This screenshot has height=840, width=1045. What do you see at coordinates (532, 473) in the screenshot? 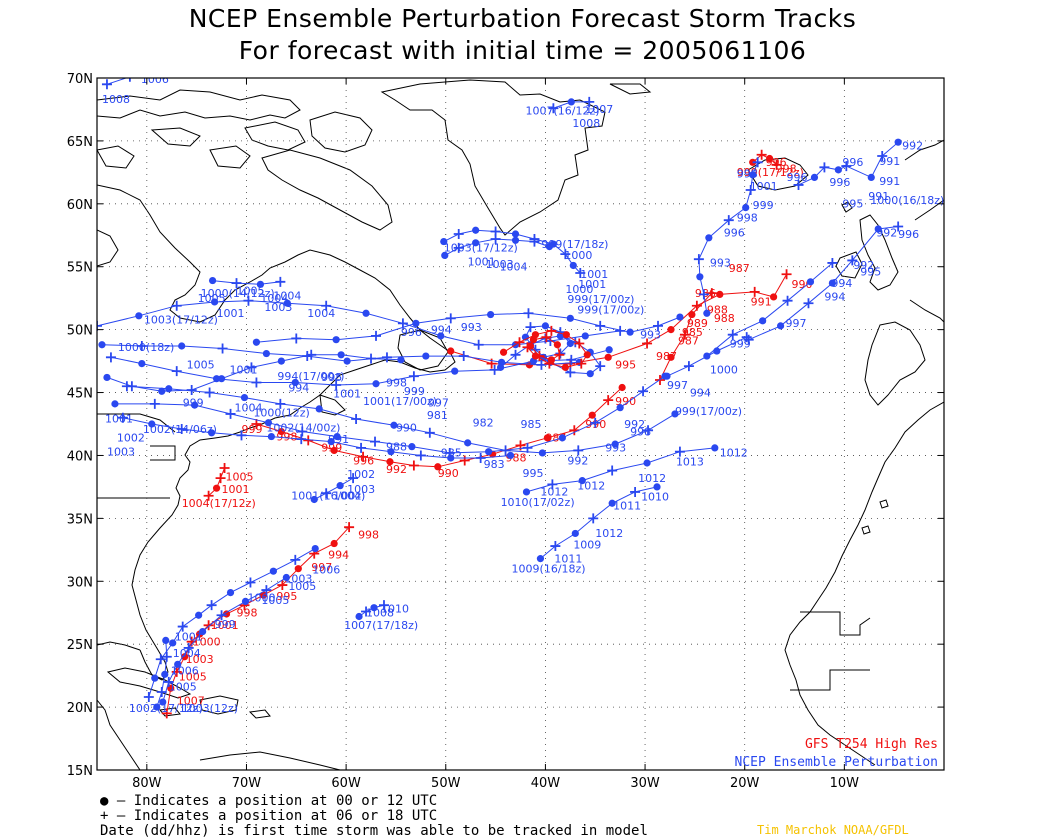
I see `pressure-label: 995` at bounding box center [532, 473].